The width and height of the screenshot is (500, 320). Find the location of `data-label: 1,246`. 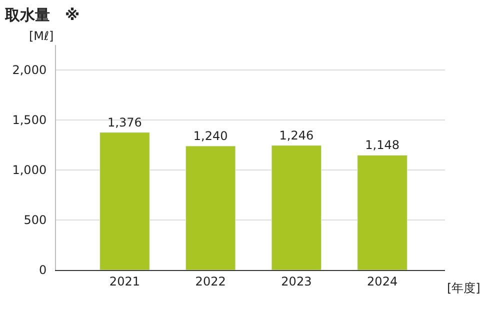

data-label: 1,246 is located at coordinates (296, 135).